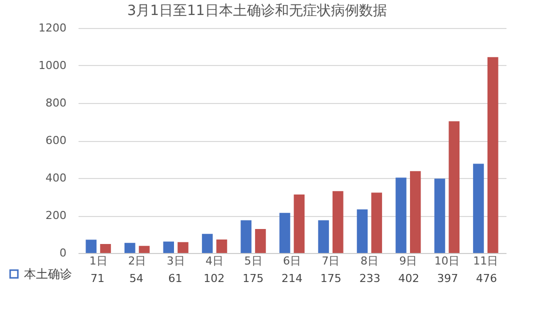  I want to click on data-label: 71, so click(97, 278).